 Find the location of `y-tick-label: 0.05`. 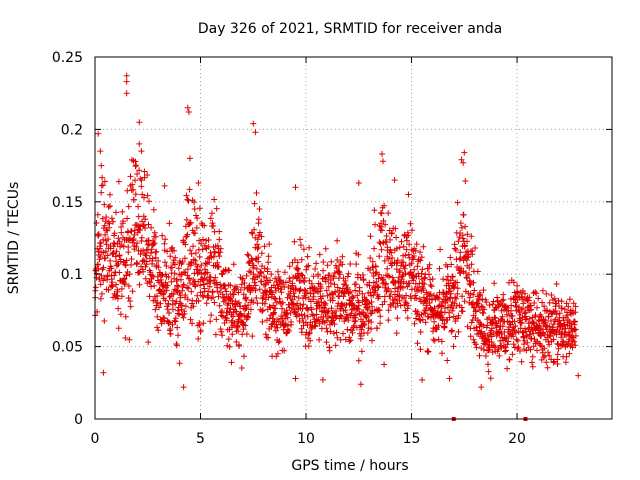

y-tick-label: 0.05 is located at coordinates (67, 348).